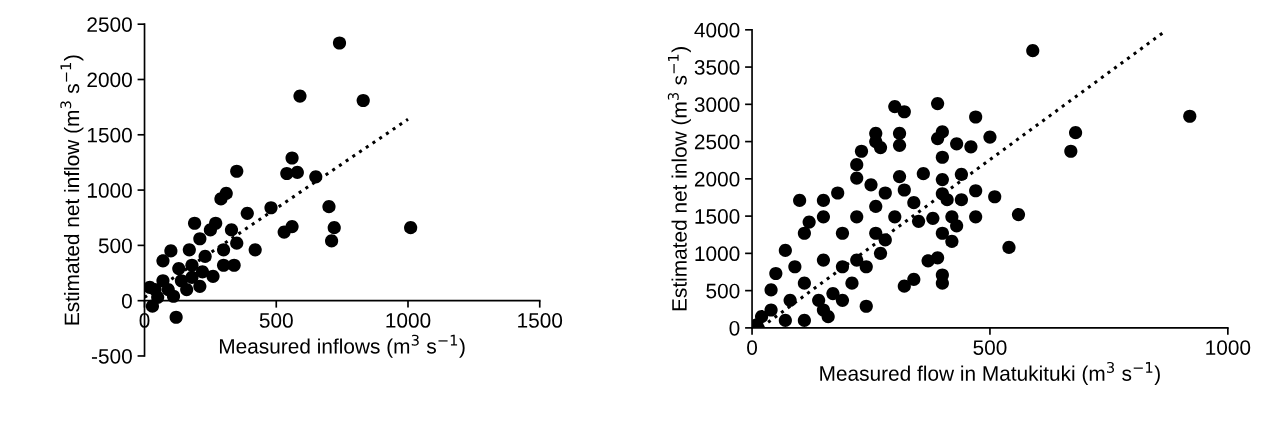  What do you see at coordinates (679, 179) in the screenshot?
I see `y-axis-title: Estimated net inlow (m$^{3}$ s$^{−1}$)` at bounding box center [679, 179].